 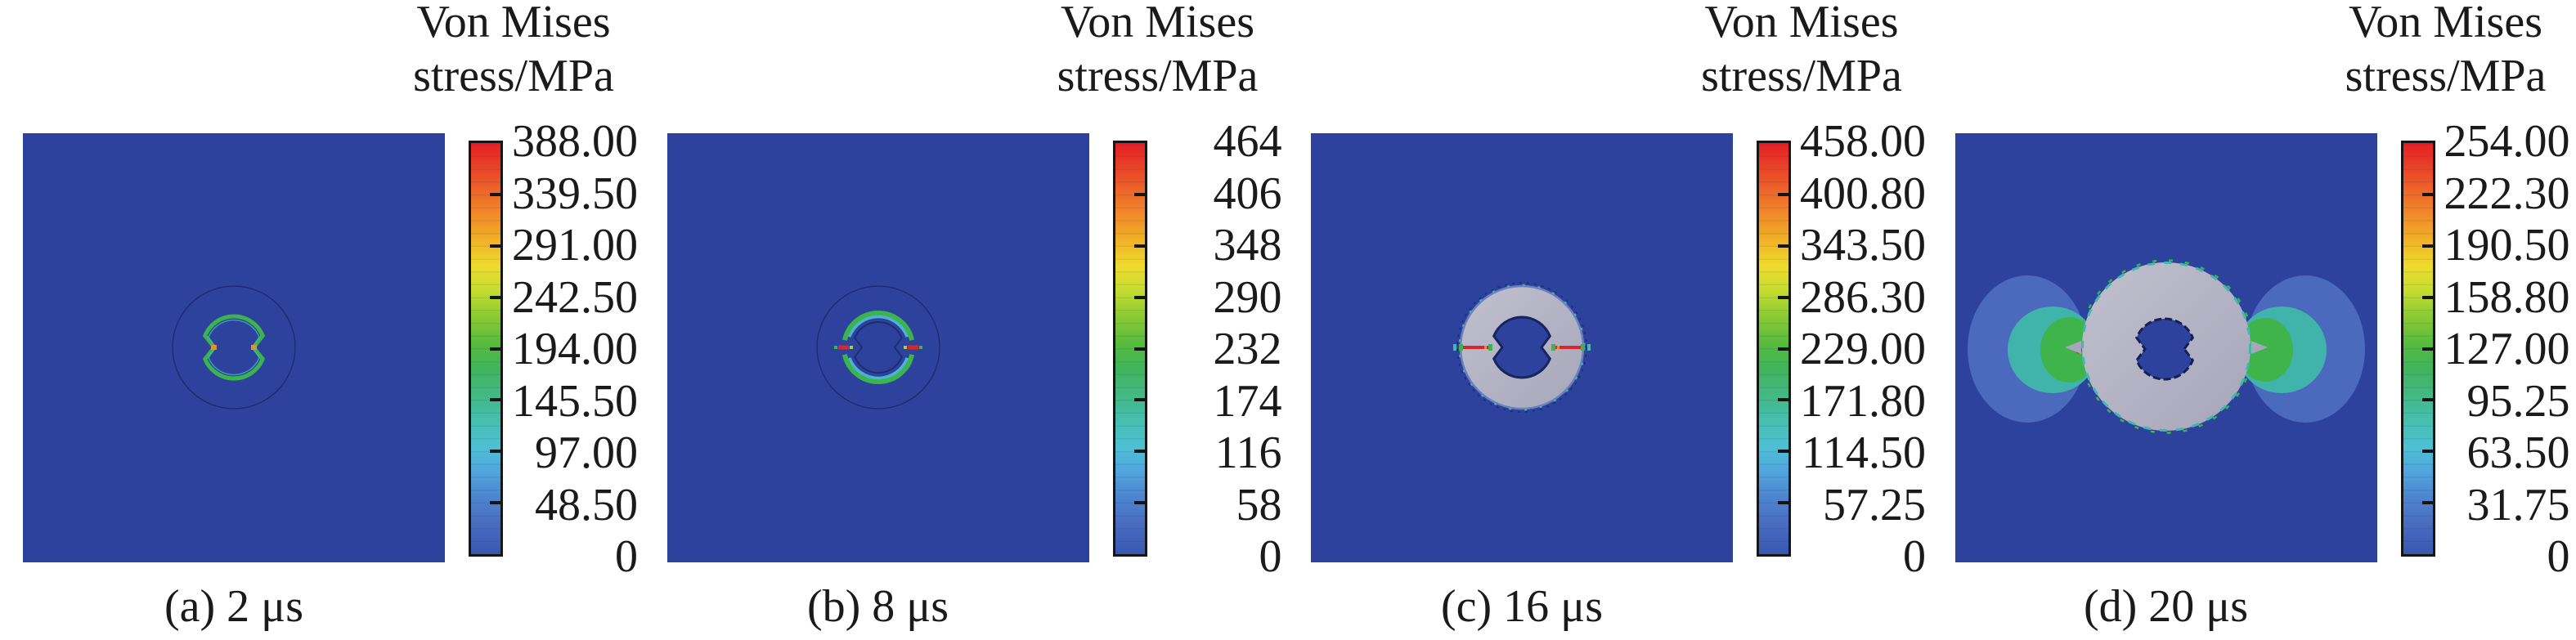 I want to click on colorbar-label: 57.25, so click(x=1874, y=504).